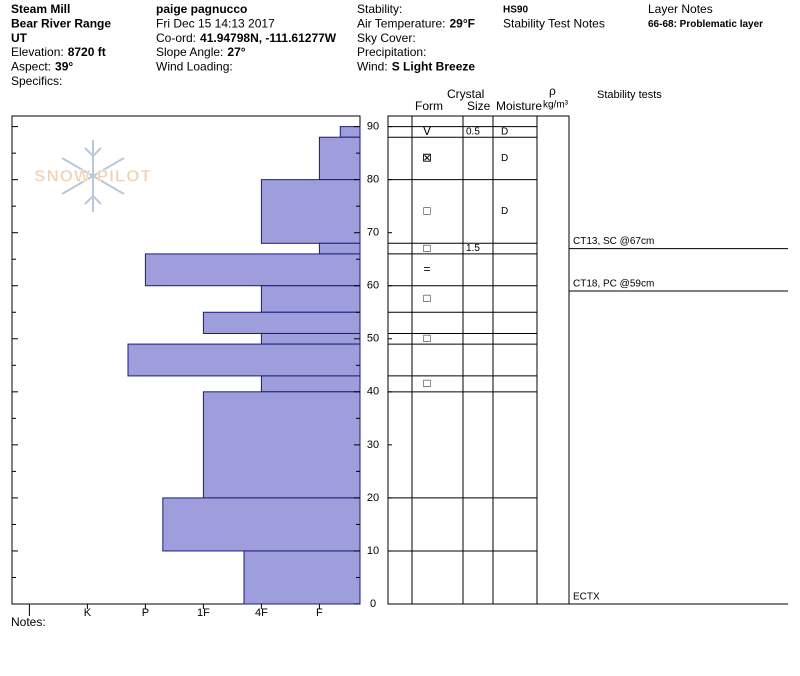 Image resolution: width=800 pixels, height=676 pixels. I want to click on crystal-form: ⊠, so click(427, 158).